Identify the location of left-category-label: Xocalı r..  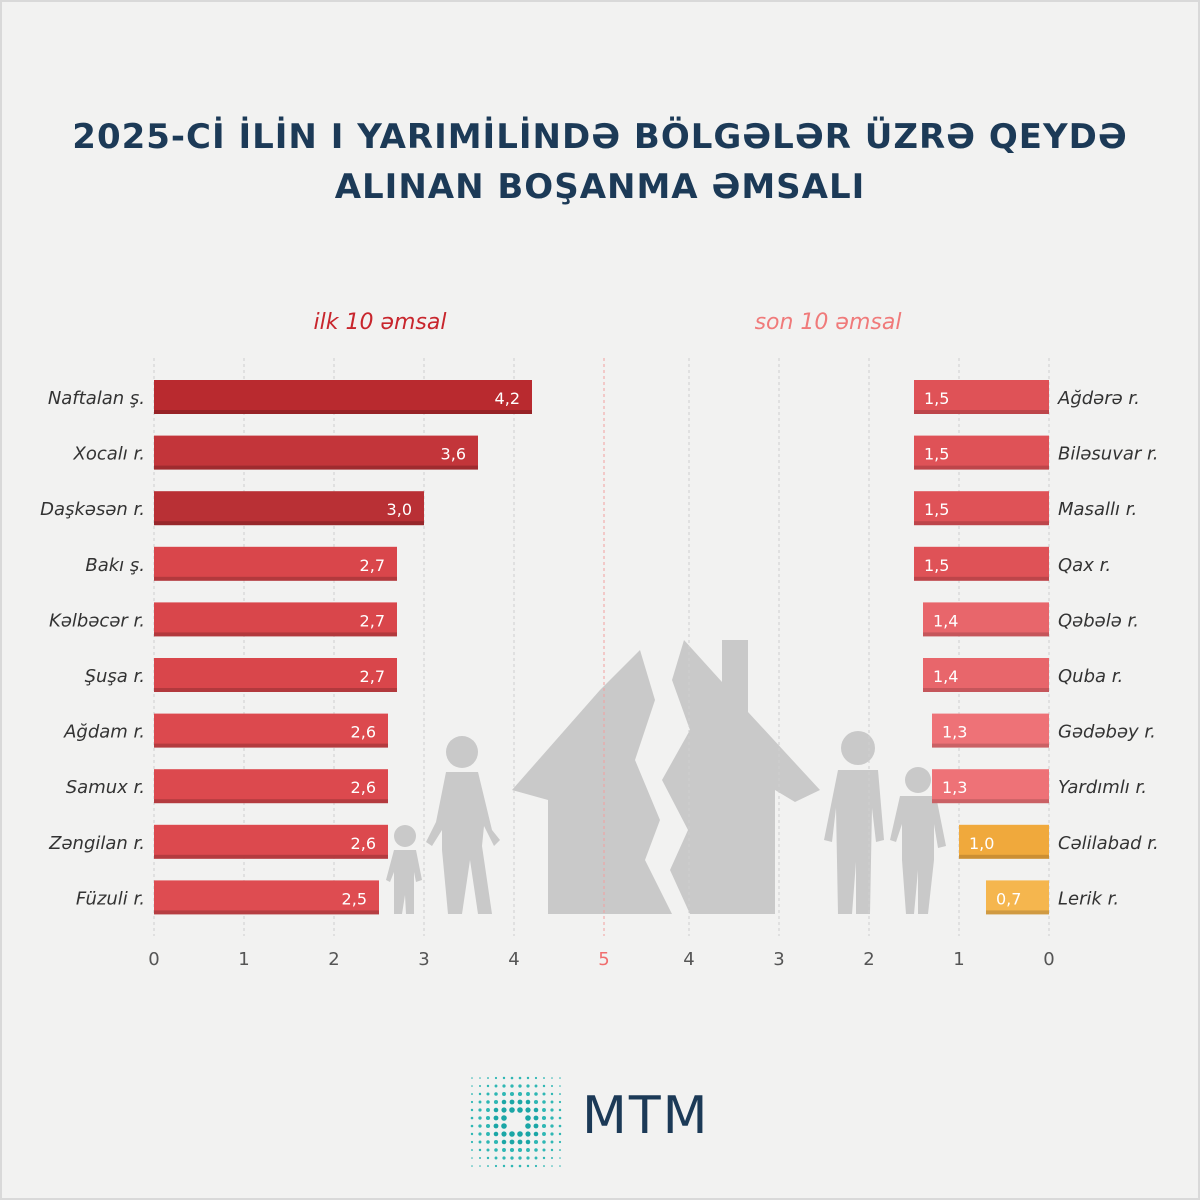
(109, 454).